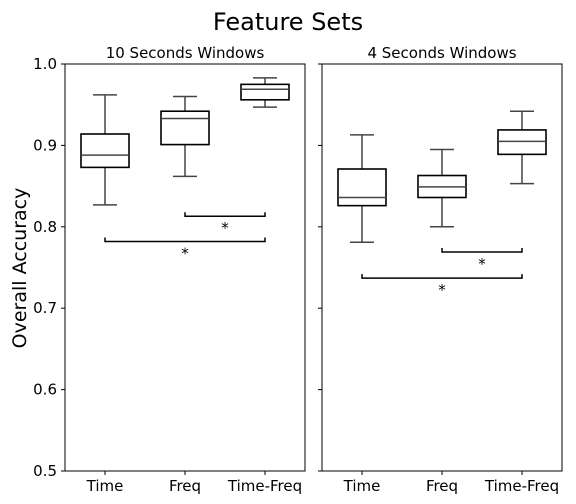 The width and height of the screenshot is (576, 504). What do you see at coordinates (441, 53) in the screenshot?
I see `panel-title: 4 Seconds Windows` at bounding box center [441, 53].